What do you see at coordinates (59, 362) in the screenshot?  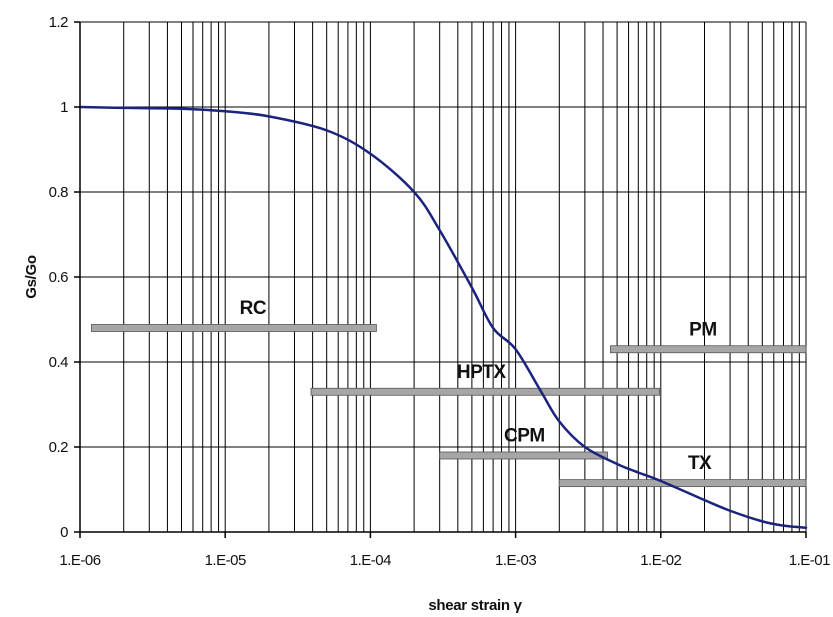 I see `y-tick-label: 0.4` at bounding box center [59, 362].